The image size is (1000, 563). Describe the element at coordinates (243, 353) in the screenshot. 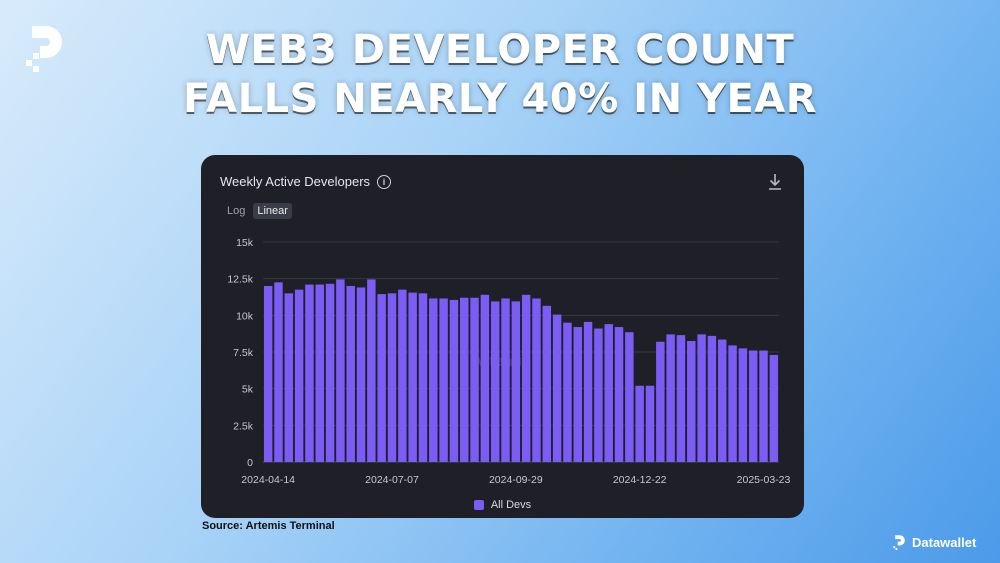

I see `y-tick-label: 7.5k` at that location.